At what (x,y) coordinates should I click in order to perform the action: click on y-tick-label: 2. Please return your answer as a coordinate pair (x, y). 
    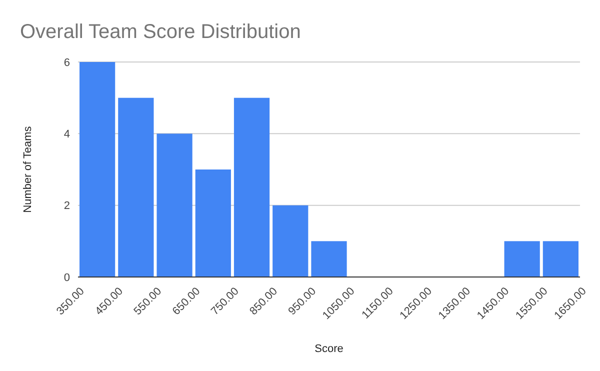
    Looking at the image, I should click on (67, 206).